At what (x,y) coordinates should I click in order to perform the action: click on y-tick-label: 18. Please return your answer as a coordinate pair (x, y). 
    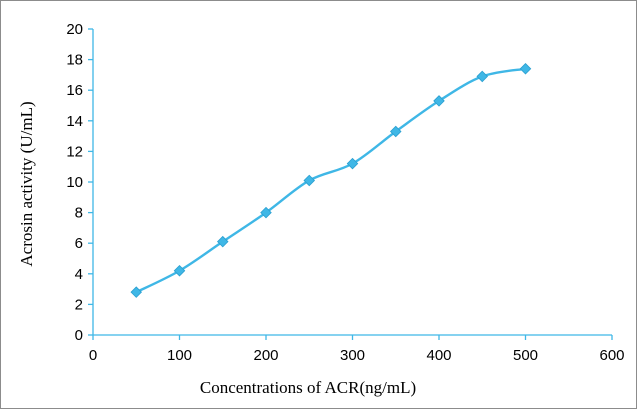
    Looking at the image, I should click on (74, 60).